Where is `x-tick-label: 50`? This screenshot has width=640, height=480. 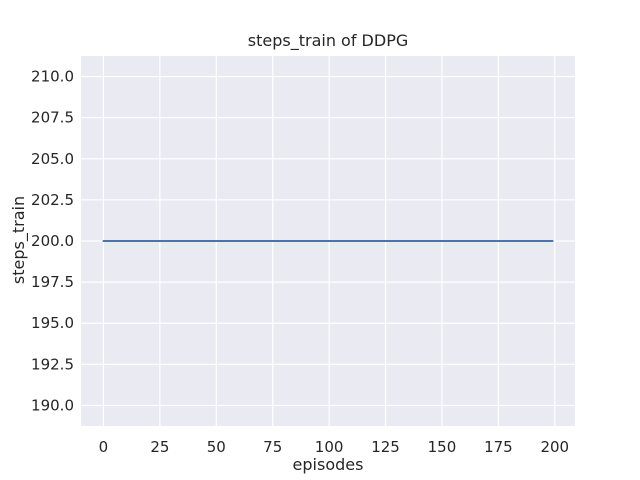 x-tick-label: 50 is located at coordinates (216, 447).